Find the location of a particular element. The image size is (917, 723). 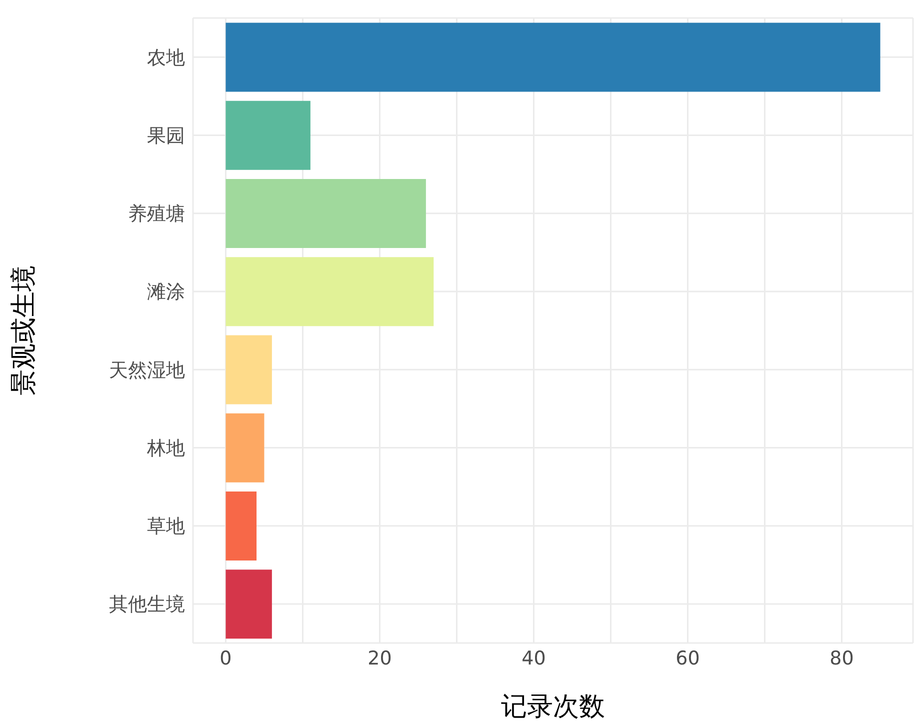

x-axis-title: 记录次数 is located at coordinates (553, 707).